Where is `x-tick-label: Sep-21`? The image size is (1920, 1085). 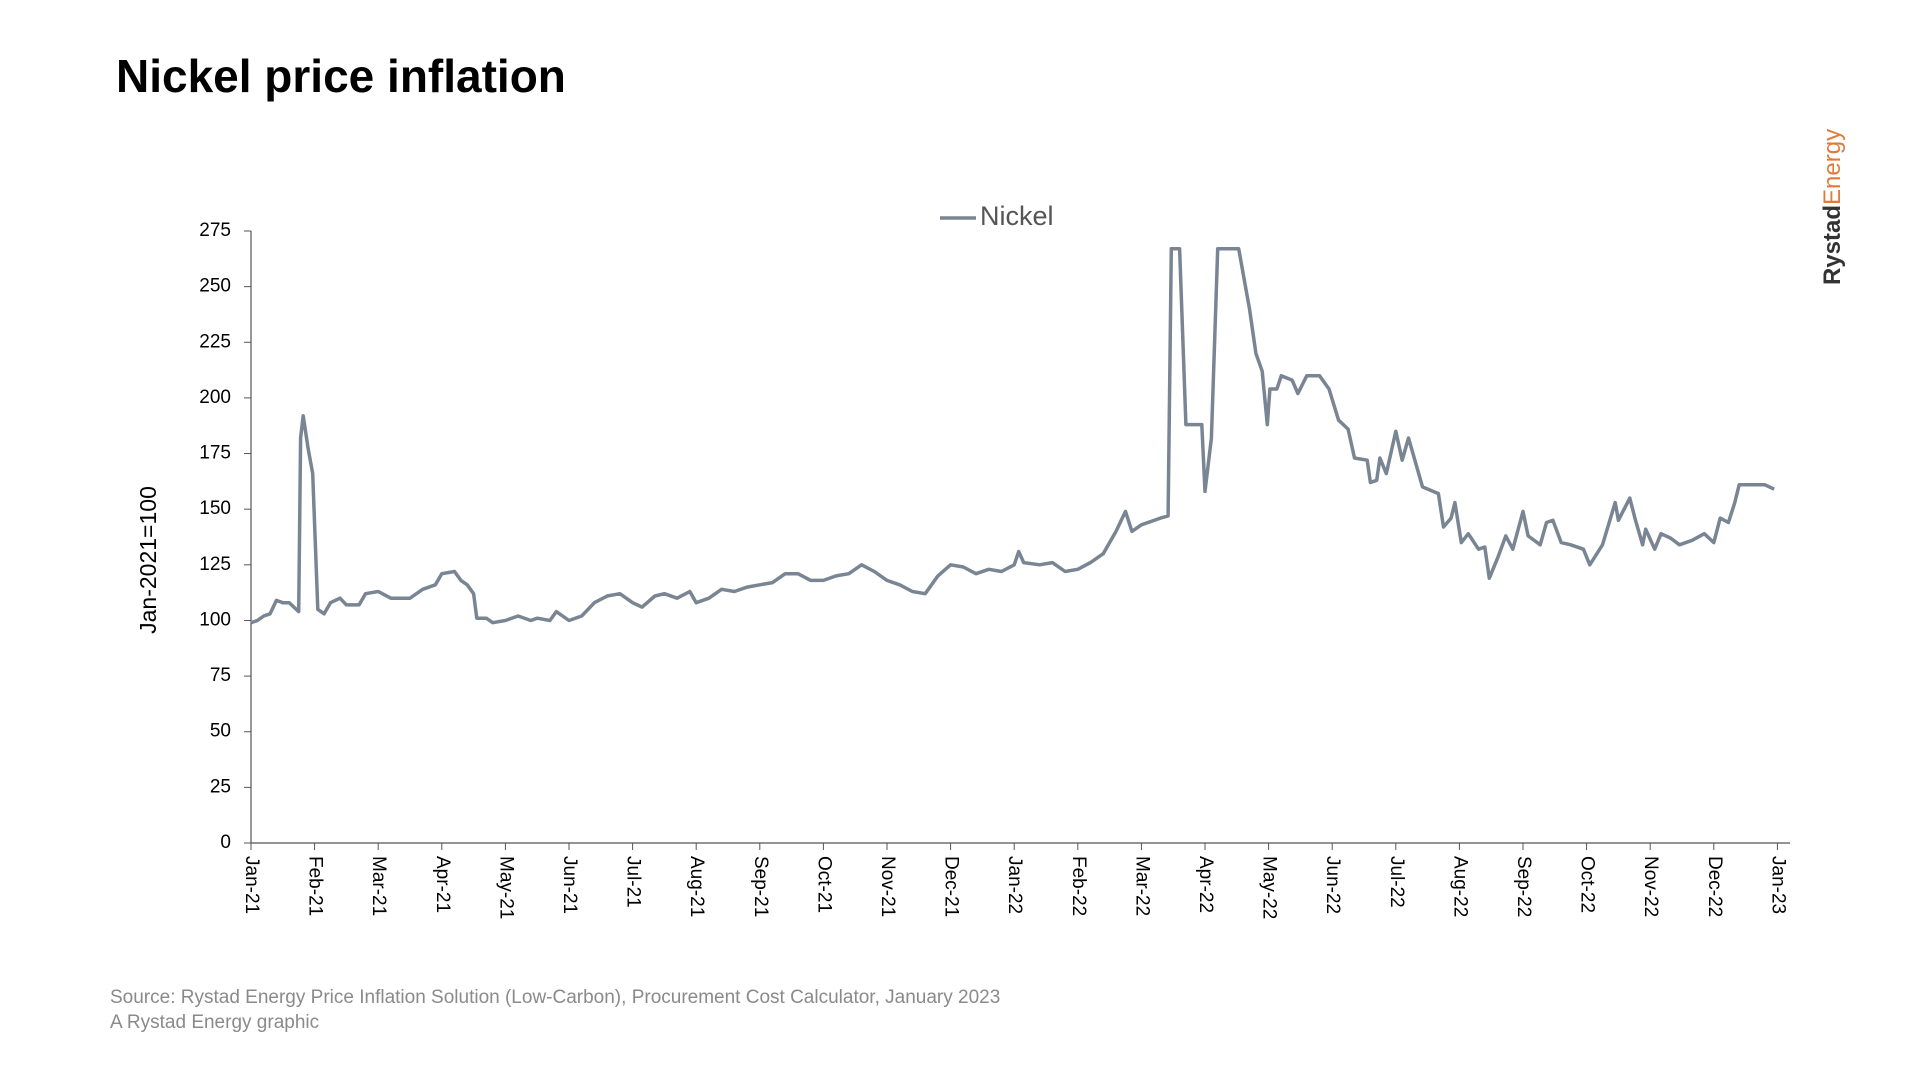 x-tick-label: Sep-21 is located at coordinates (760, 886).